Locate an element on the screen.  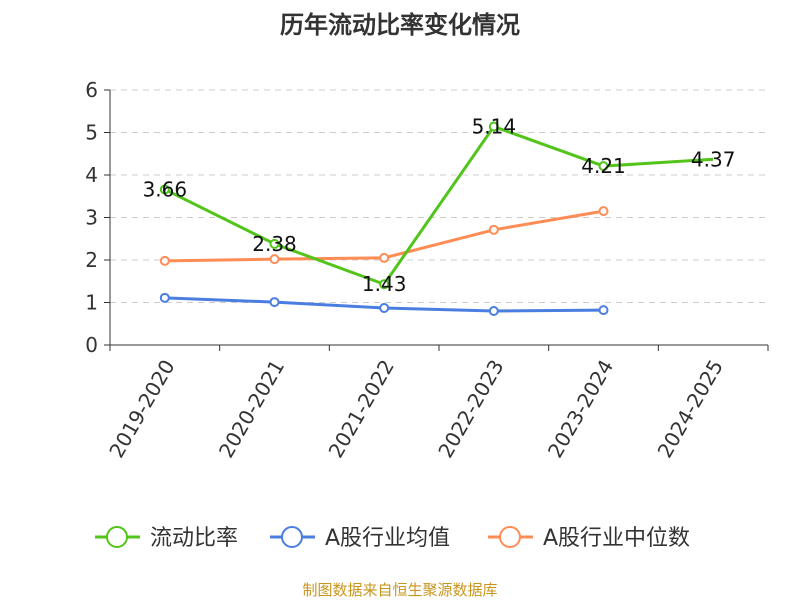
data-label: 4.21 is located at coordinates (603, 166).